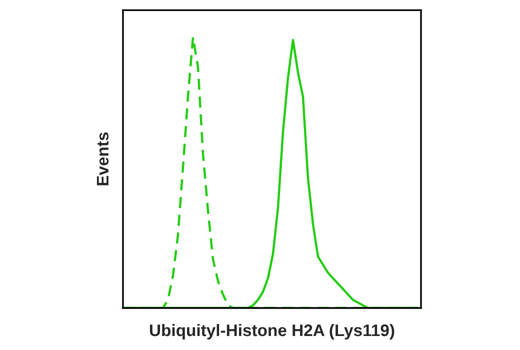 This screenshot has width=520, height=350. I want to click on x-axis-title: Ubiquityl-Histone H2A (Lys119), so click(272, 332).